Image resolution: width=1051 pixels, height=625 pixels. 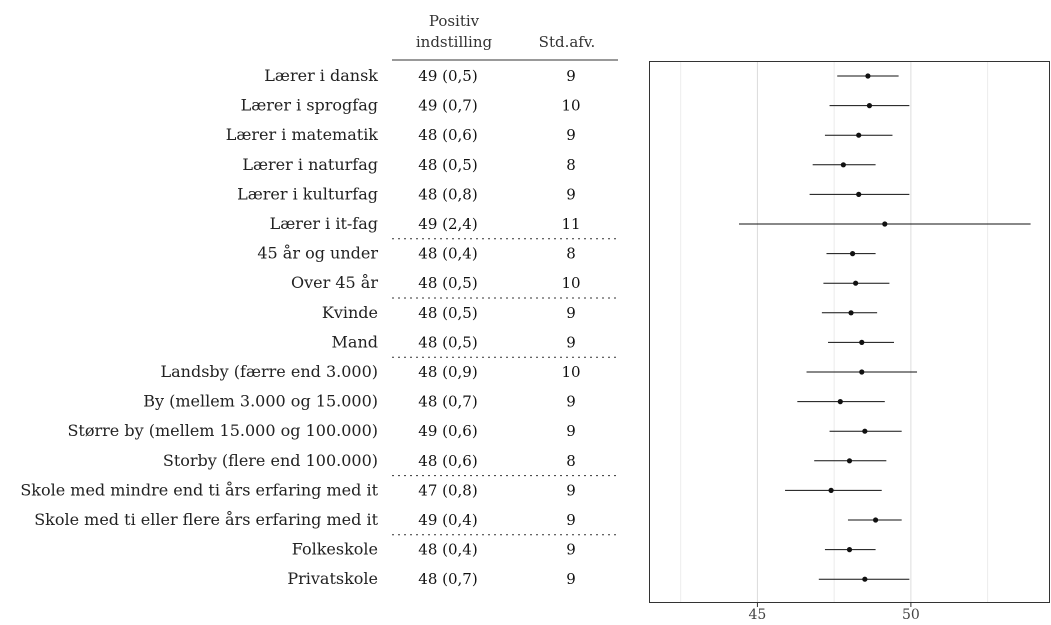 What do you see at coordinates (447, 490) in the screenshot?
I see `row-estimate: 47 (0,8)` at bounding box center [447, 490].